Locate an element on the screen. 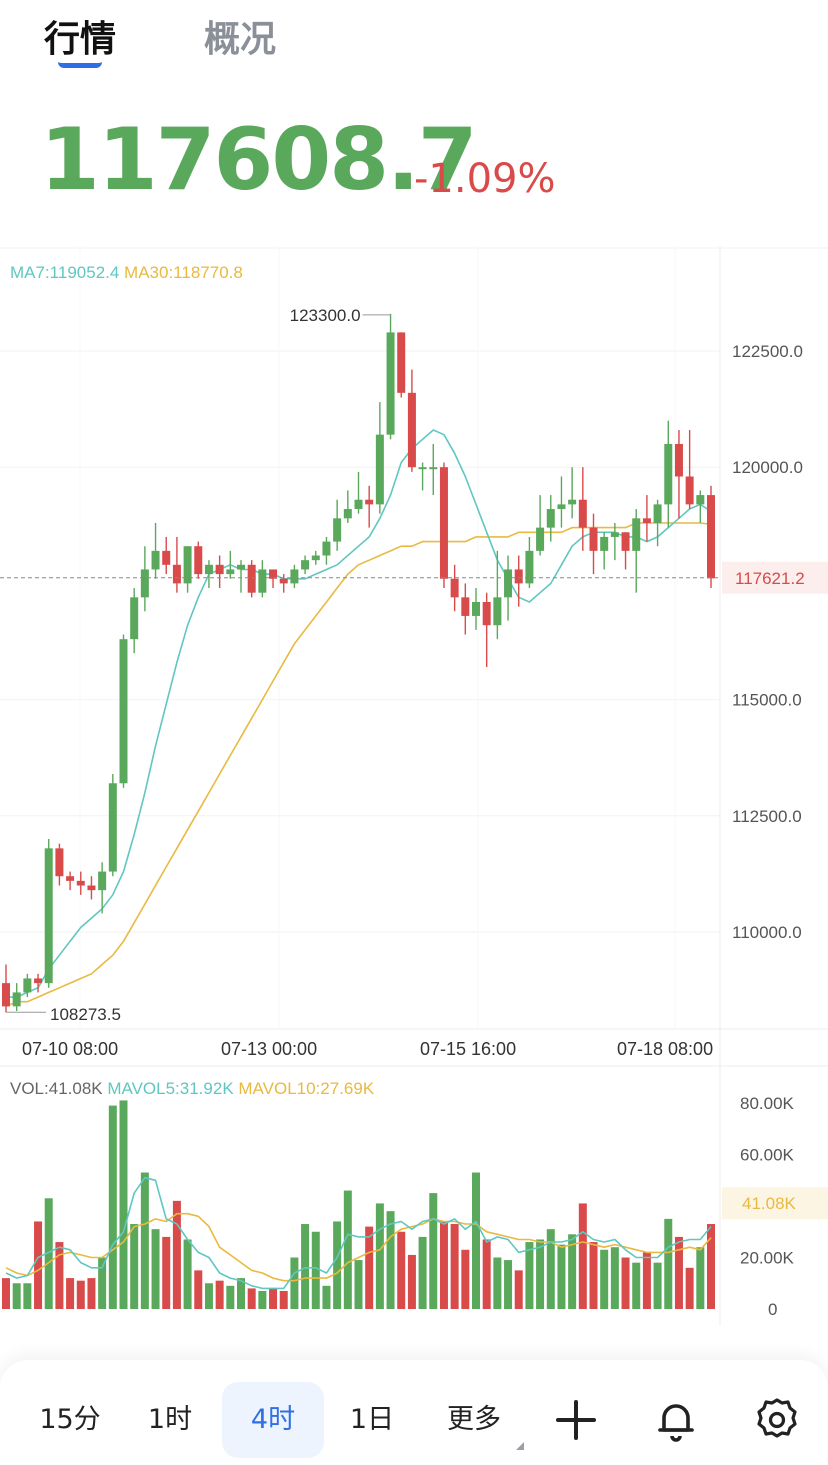  tab-market: 行情 is located at coordinates (80, 39).